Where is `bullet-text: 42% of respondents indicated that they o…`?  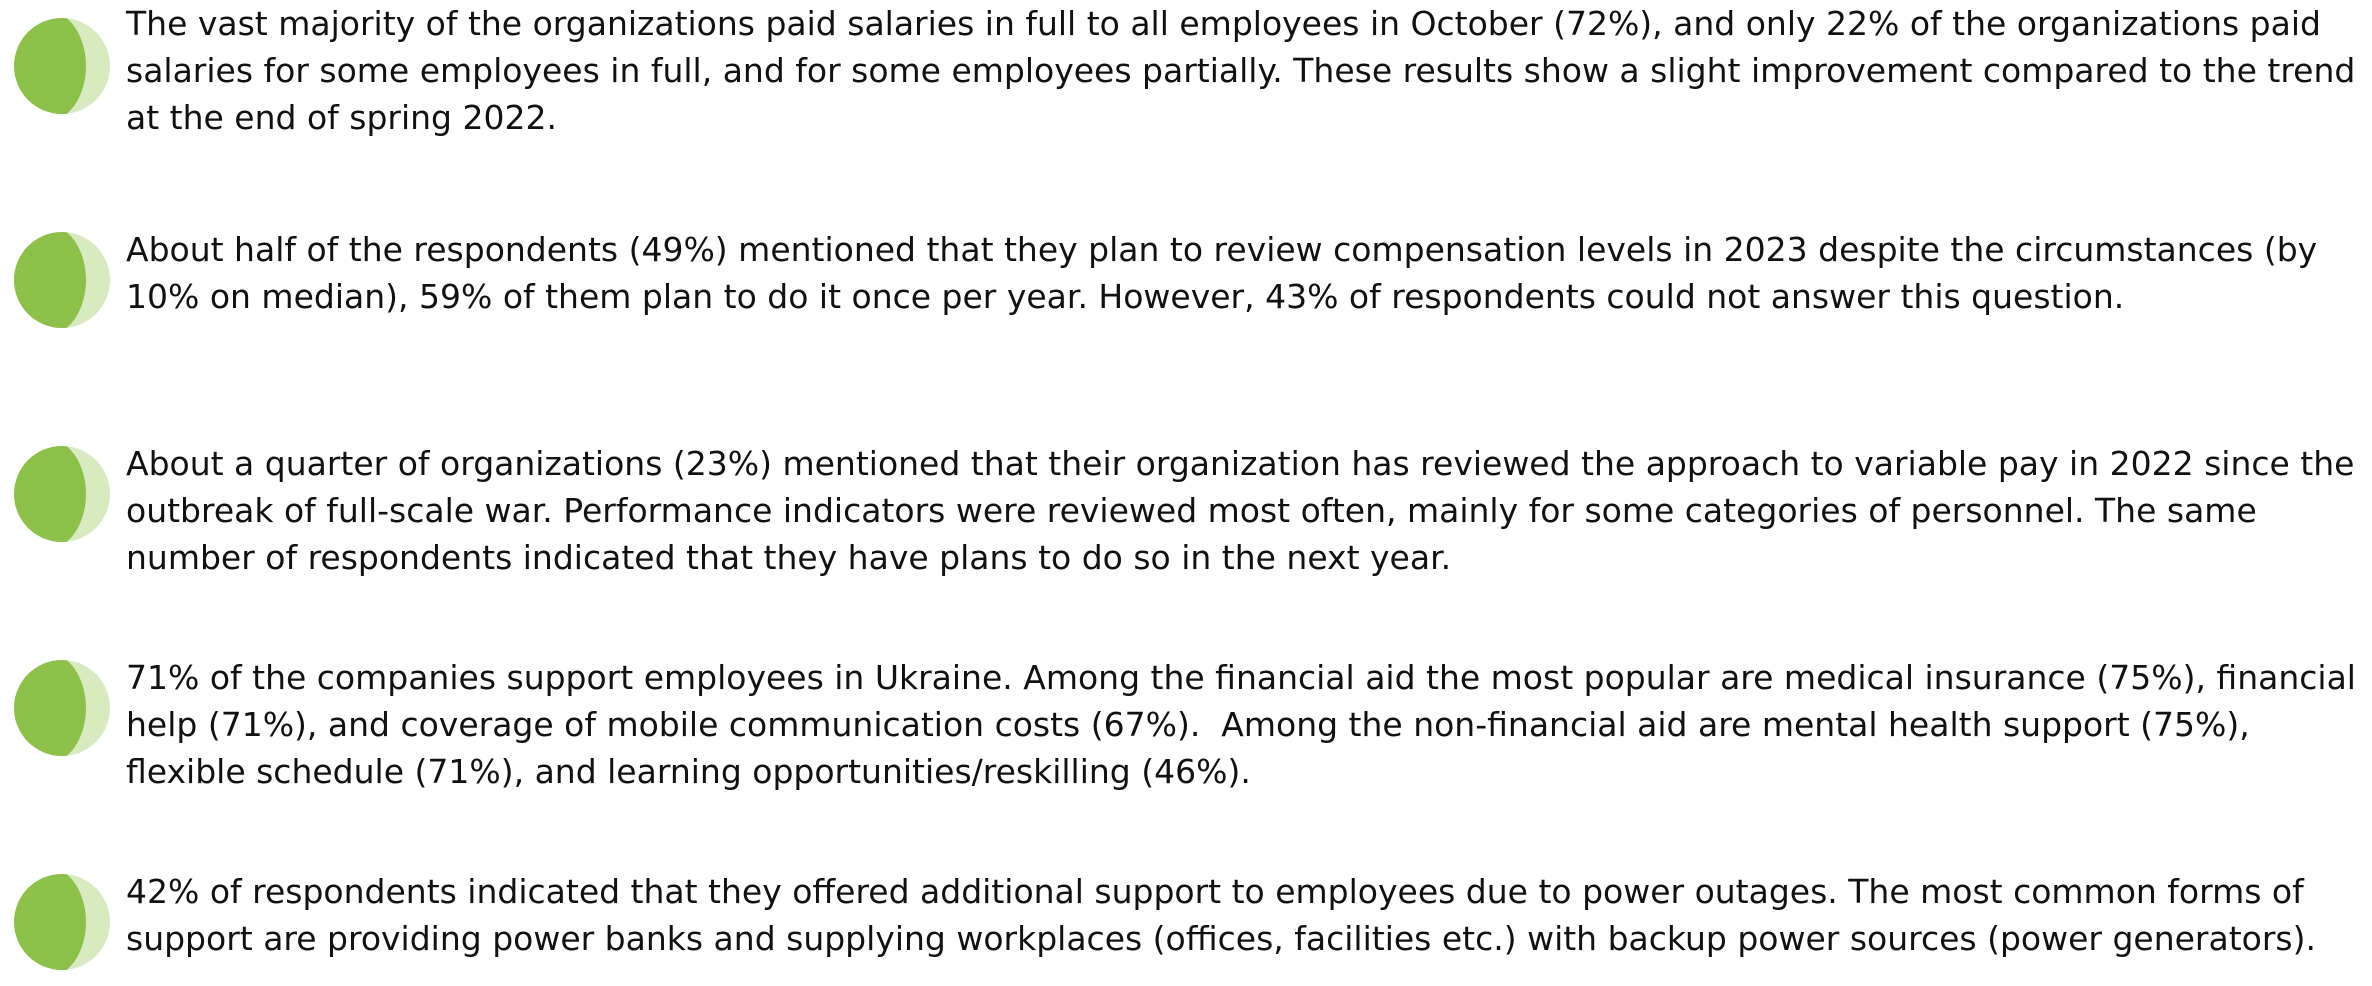
bullet-text: 42% of respondents indicated that they o… is located at coordinates (1221, 915).